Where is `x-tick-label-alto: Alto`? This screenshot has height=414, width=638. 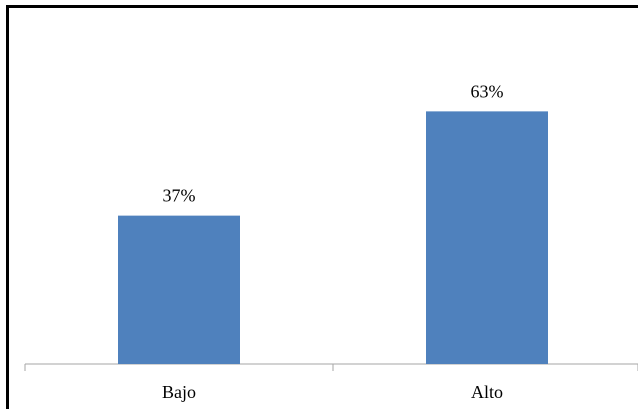
x-tick-label-alto: Alto is located at coordinates (487, 392).